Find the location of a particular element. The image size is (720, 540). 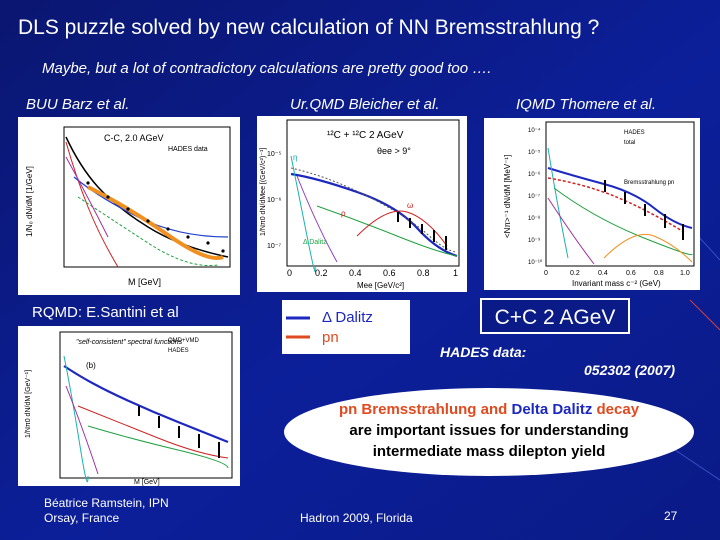

iqmd-y-ticks: 10⁻⁴ 10⁻⁵ 10⁻⁶ 10⁻⁷ 10⁻⁸ 10⁻⁹ 10⁻¹⁰ is located at coordinates (535, 196).